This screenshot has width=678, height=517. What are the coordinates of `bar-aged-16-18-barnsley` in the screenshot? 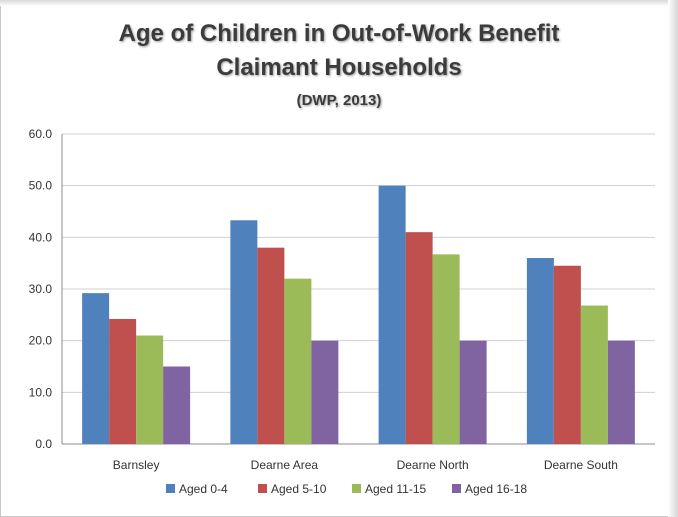 It's located at (177, 405).